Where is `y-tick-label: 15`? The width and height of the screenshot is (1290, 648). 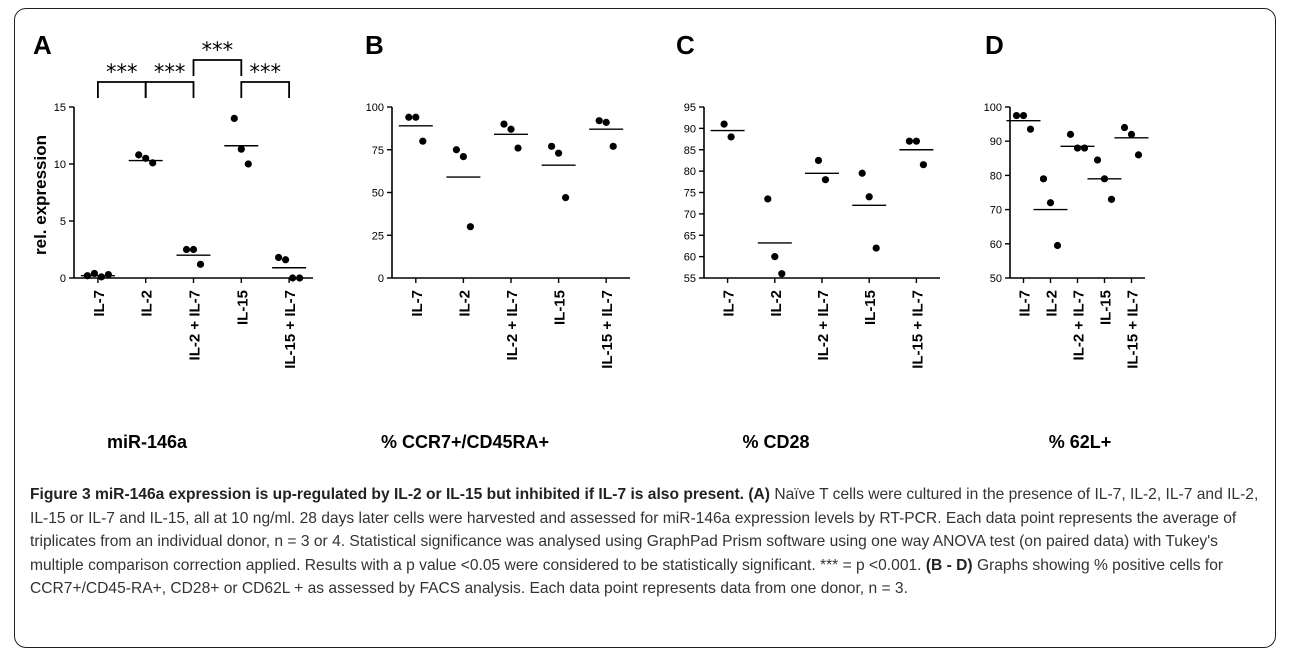
y-tick-label: 15 is located at coordinates (60, 108).